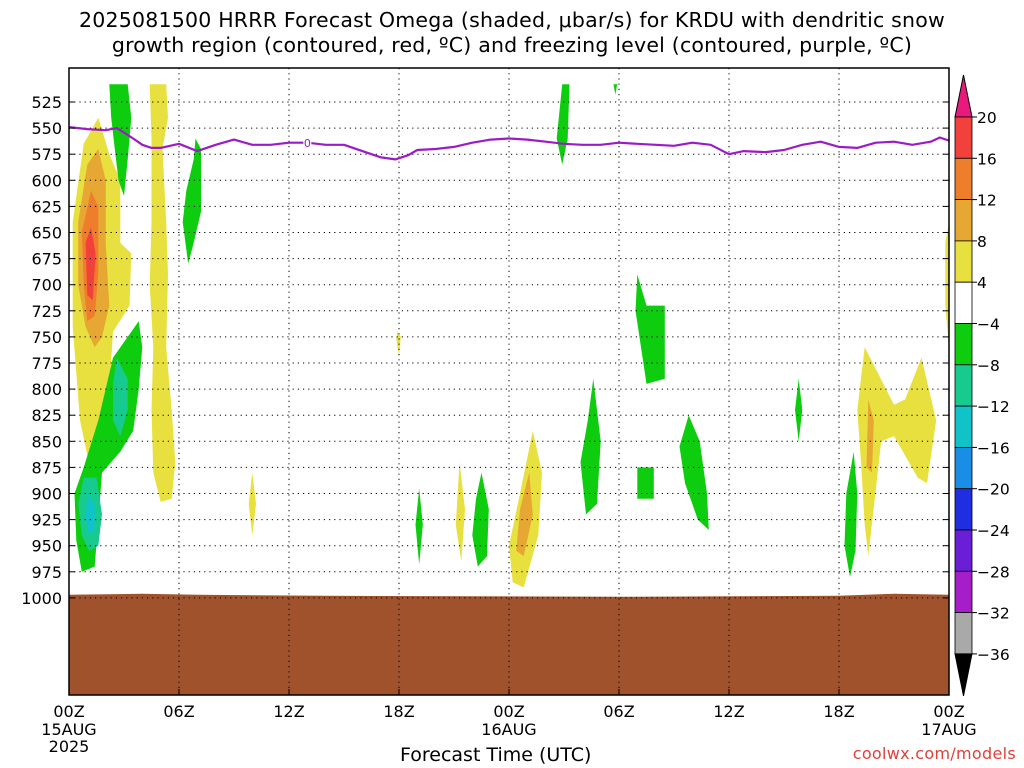  I want to click on x-axis-title: Forecast Time (UTC), so click(496, 755).